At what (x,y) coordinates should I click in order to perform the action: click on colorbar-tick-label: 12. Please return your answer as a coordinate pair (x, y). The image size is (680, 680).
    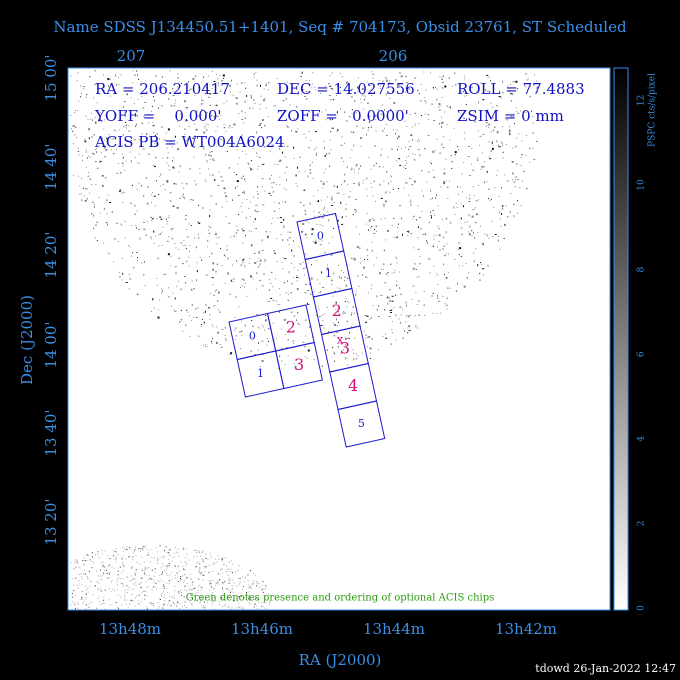
    Looking at the image, I should click on (642, 100).